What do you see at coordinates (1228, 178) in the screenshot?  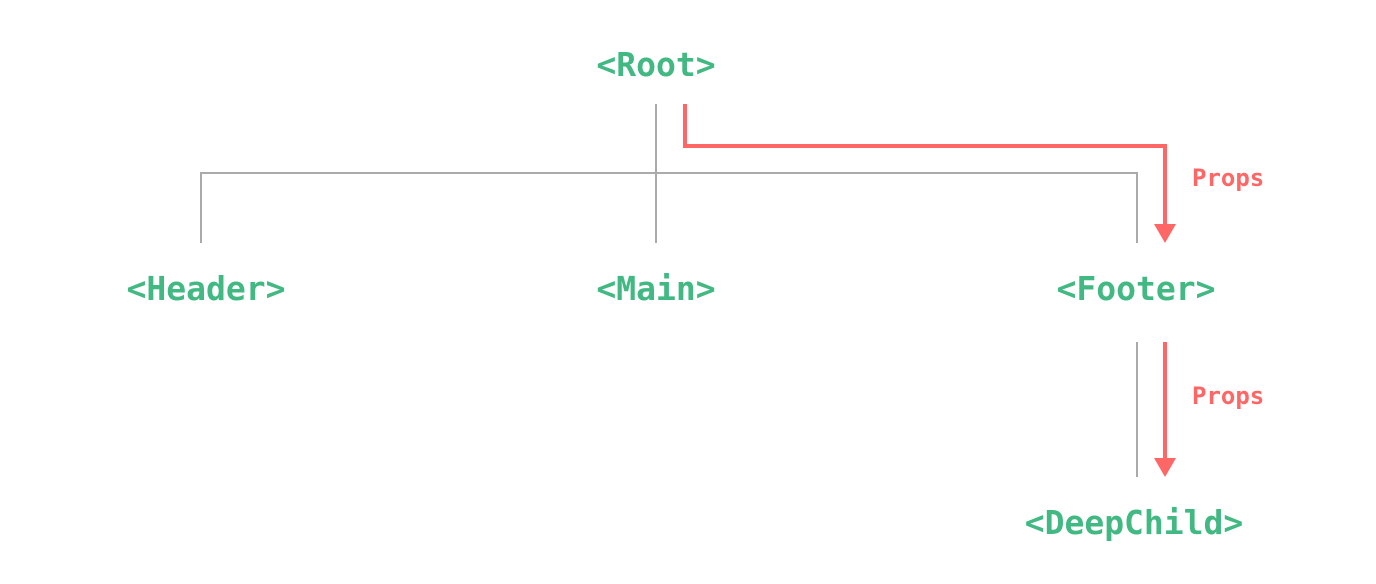 I see `props-label-1: Props` at bounding box center [1228, 178].